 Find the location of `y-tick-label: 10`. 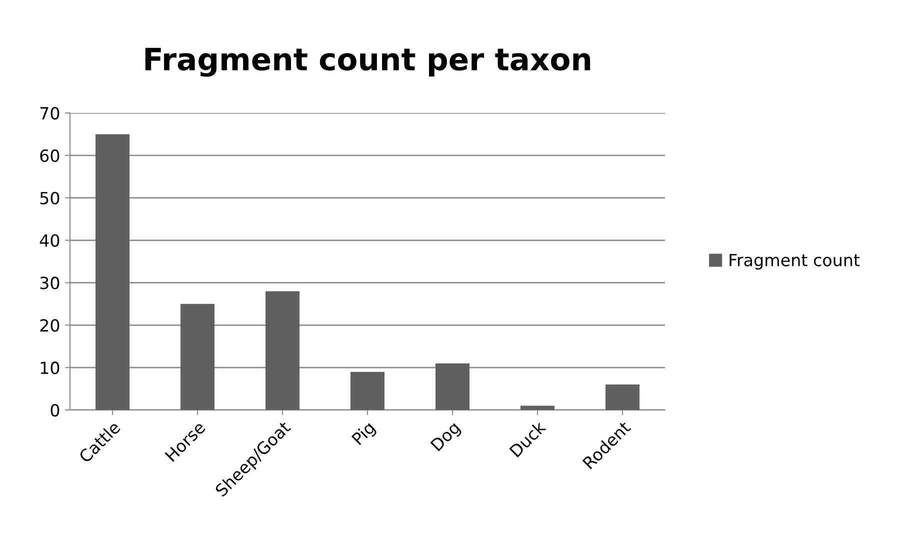

y-tick-label: 10 is located at coordinates (50, 368).